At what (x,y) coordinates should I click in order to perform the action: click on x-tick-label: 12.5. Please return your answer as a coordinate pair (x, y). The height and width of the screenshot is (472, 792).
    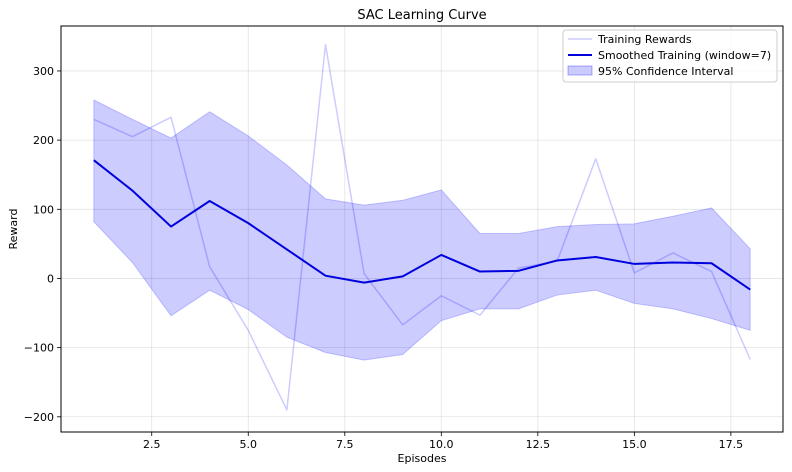
    Looking at the image, I should click on (538, 444).